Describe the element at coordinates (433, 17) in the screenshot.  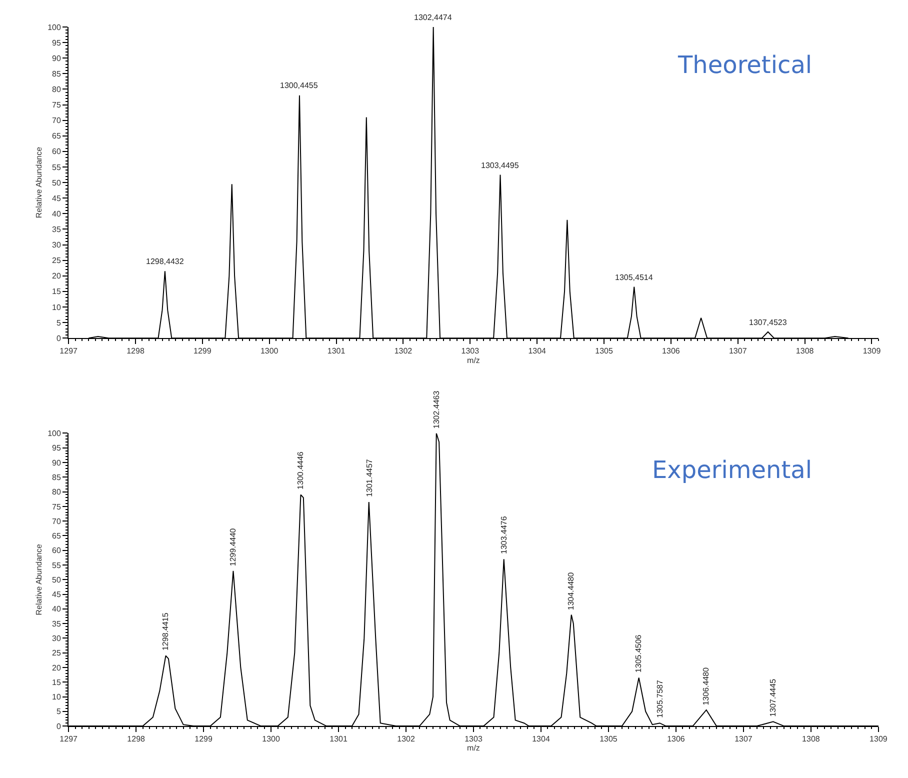
I see `annotation: 1302,4474` at that location.